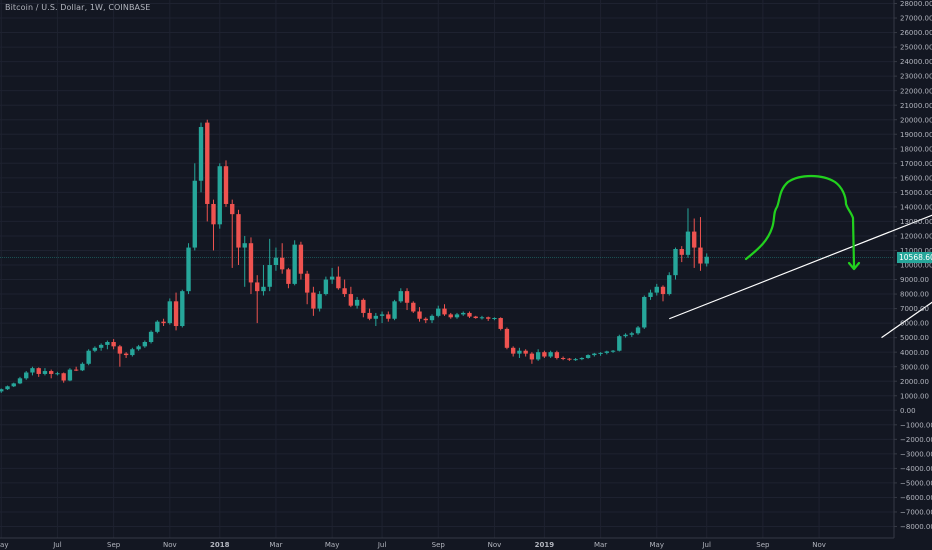 This screenshot has width=932, height=550. Describe the element at coordinates (914, 367) in the screenshot. I see `price-axis-tick-label: 3000.00` at that location.